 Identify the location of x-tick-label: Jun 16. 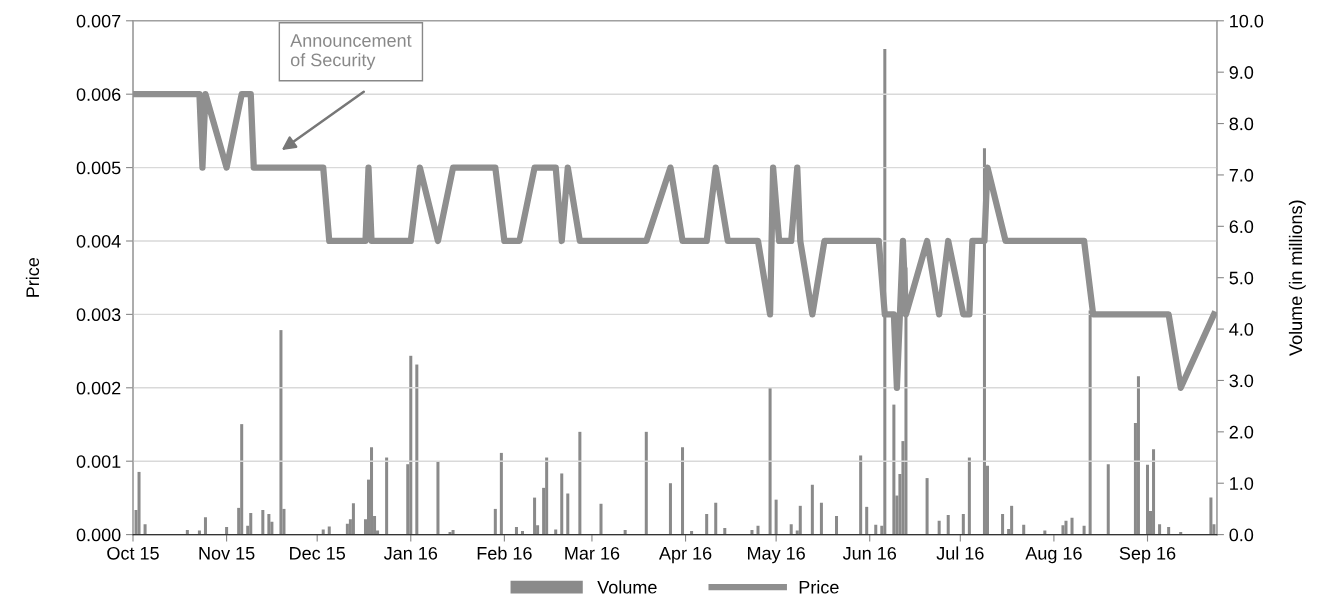
(869, 553).